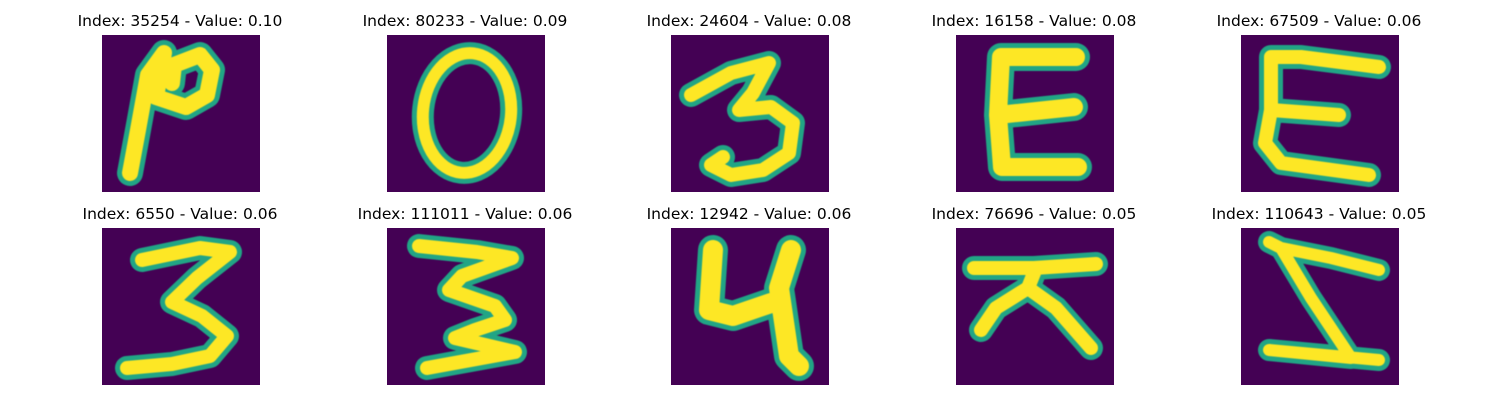  Describe the element at coordinates (180, 21) in the screenshot. I see `panel-title: Index: 35254 - Value: 0.10` at that location.